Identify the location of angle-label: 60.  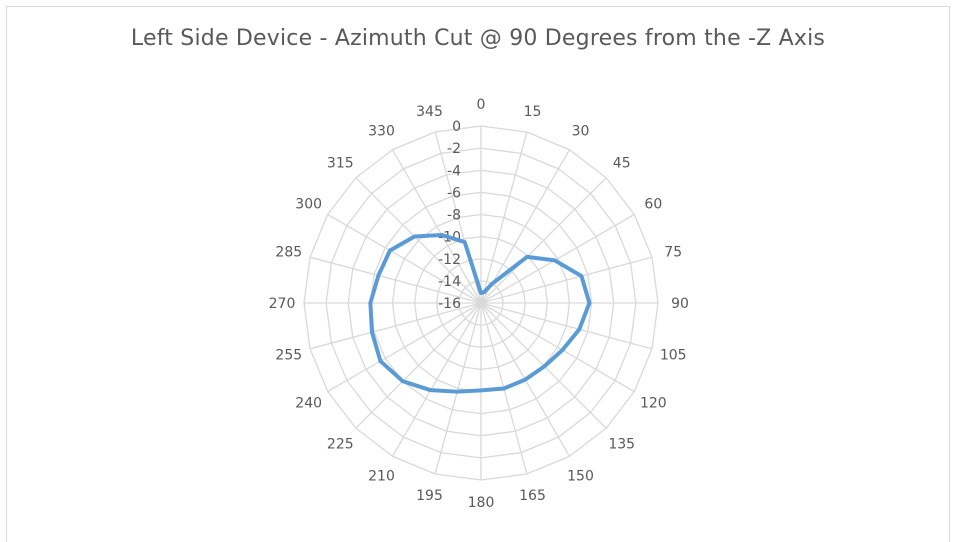
(653, 205).